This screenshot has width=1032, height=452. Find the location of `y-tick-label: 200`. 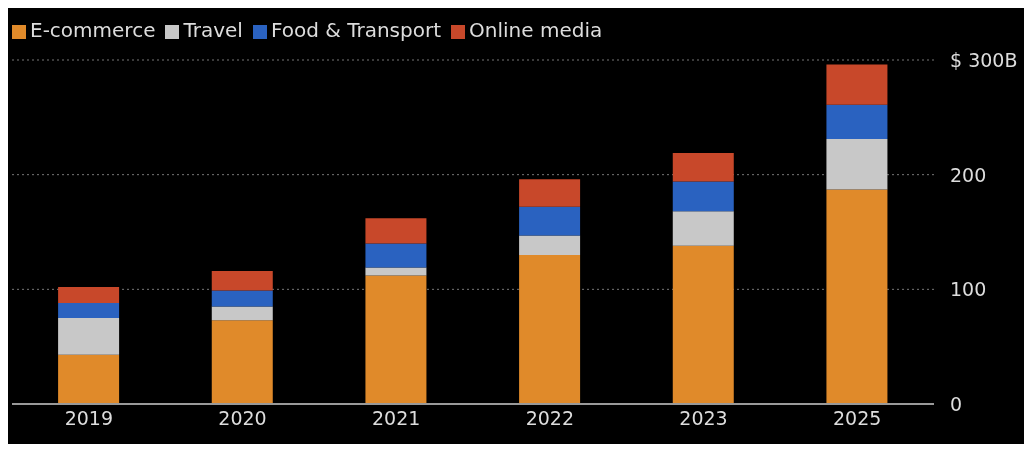

y-tick-label: 200 is located at coordinates (968, 174).